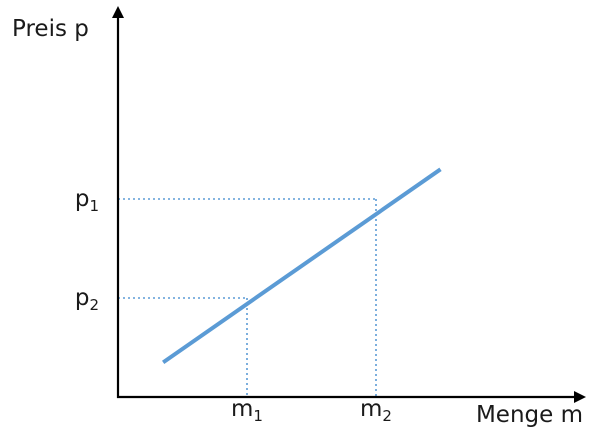 This screenshot has width=598, height=432. I want to click on x-axis-label: Menge m, so click(529, 415).